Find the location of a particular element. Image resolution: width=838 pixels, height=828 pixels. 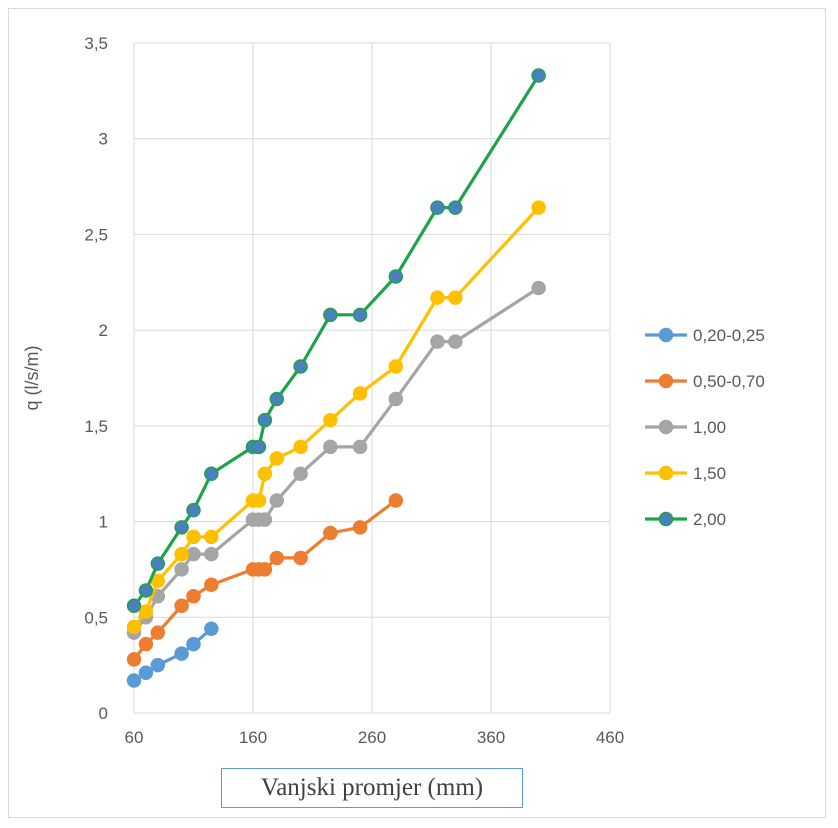

y-tick-label: 0,5 is located at coordinates (96, 617).